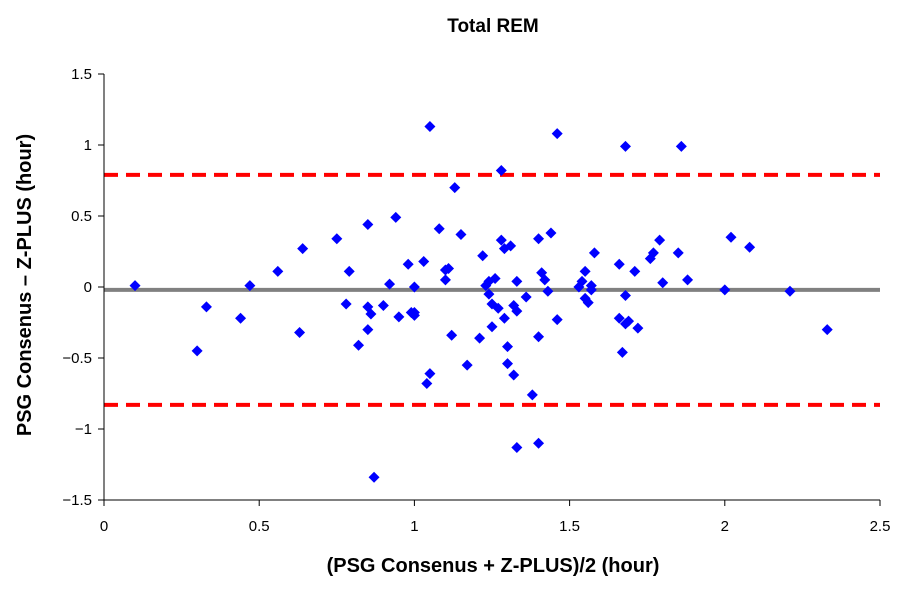 The height and width of the screenshot is (592, 898). What do you see at coordinates (880, 526) in the screenshot?
I see `x-tick-label: 2.5` at bounding box center [880, 526].